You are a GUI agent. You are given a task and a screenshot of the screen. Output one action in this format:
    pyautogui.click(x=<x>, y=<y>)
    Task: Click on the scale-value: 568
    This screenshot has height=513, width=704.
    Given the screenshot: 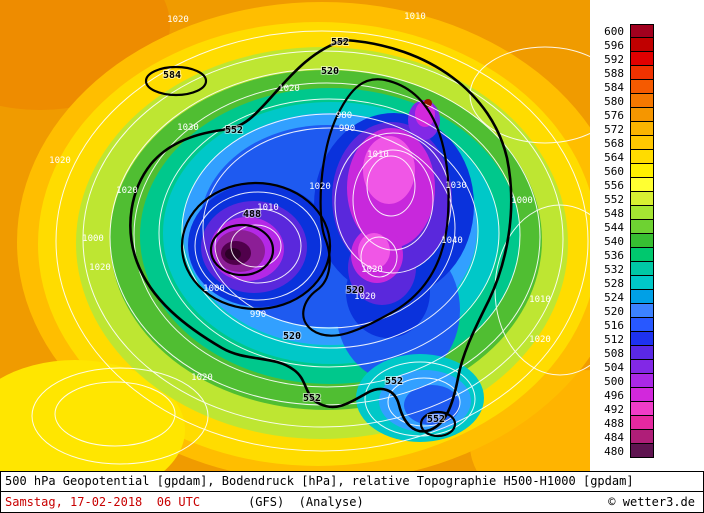 What is the action you would take?
    pyautogui.click(x=614, y=143)
    